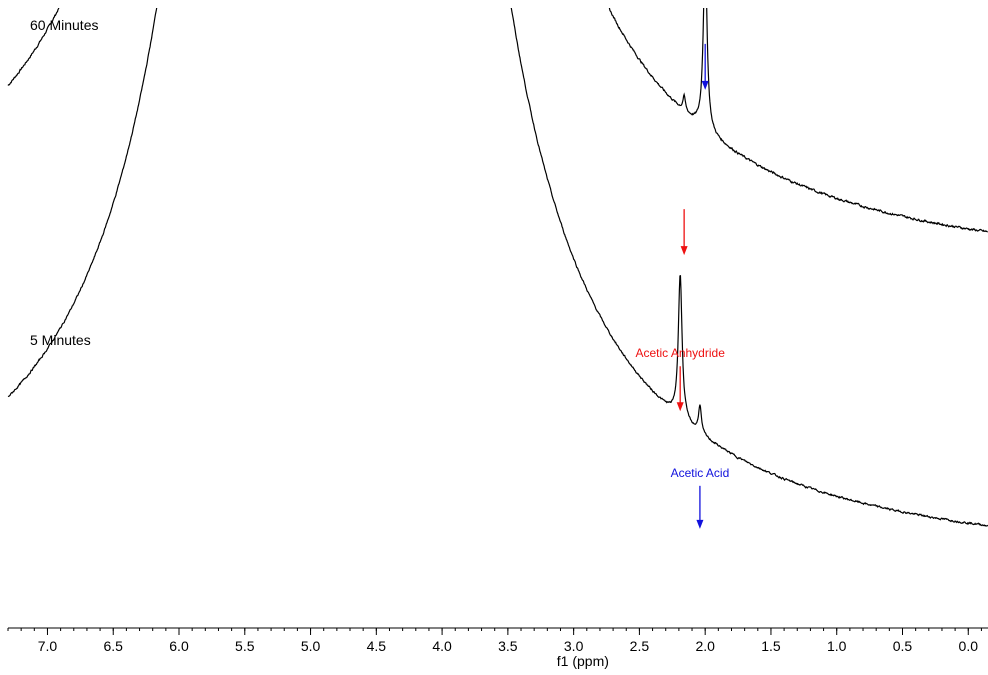  I want to click on tick-label: 5.5, so click(245, 646).